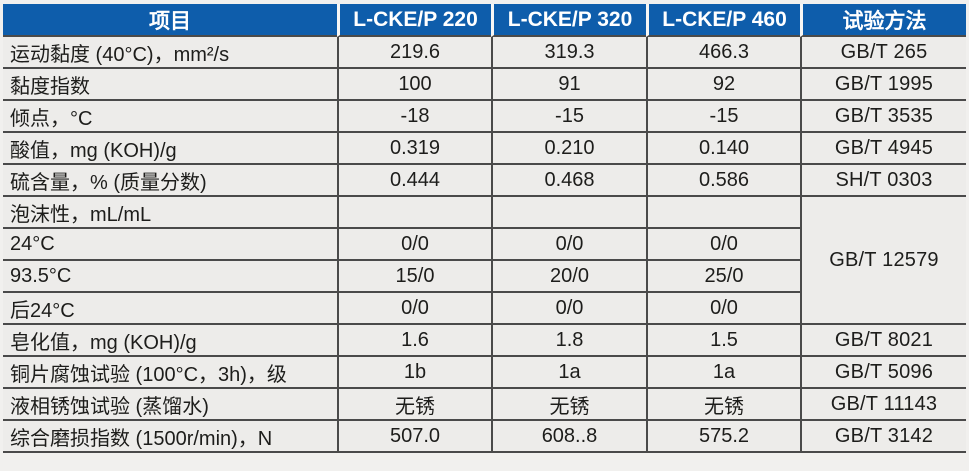  What do you see at coordinates (170, 437) in the screenshot?
I see `row-label: 综合磨损指数 (1500r/min)，N` at bounding box center [170, 437].